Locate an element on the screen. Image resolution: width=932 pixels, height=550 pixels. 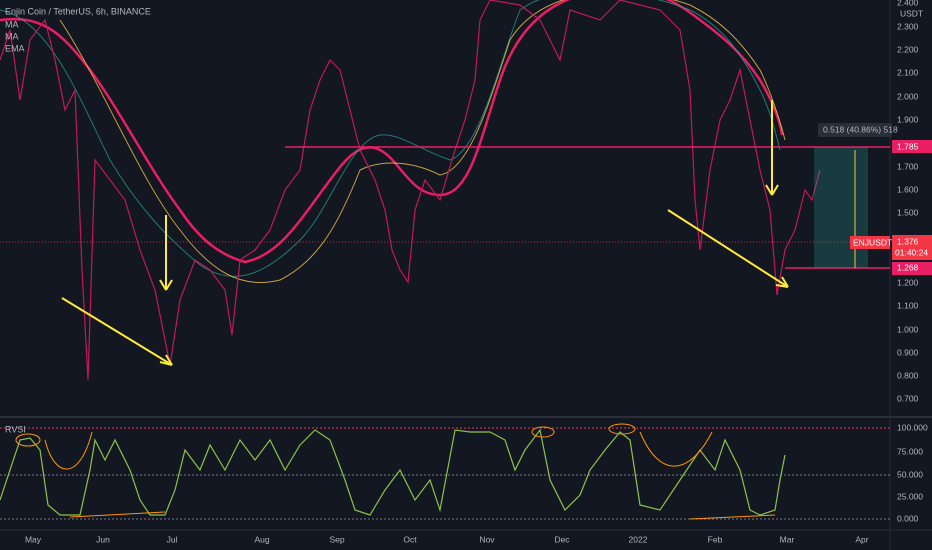
oscillator-label: 100.000 is located at coordinates (912, 427).